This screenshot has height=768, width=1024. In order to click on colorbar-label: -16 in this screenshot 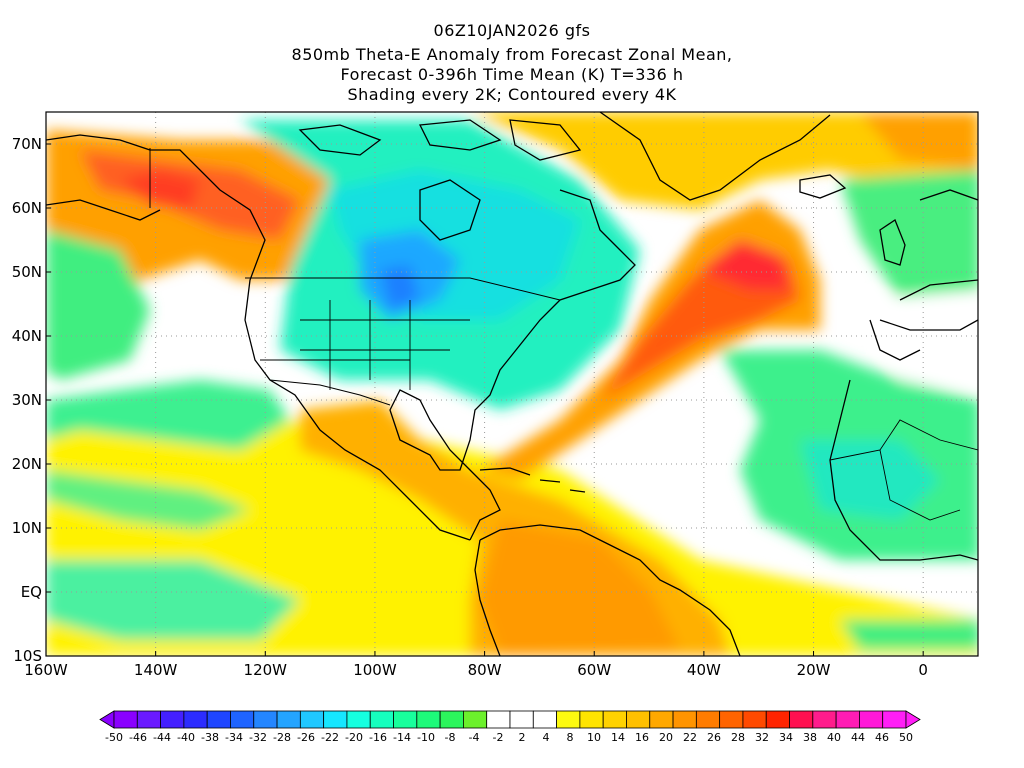, I will do `click(378, 737)`.